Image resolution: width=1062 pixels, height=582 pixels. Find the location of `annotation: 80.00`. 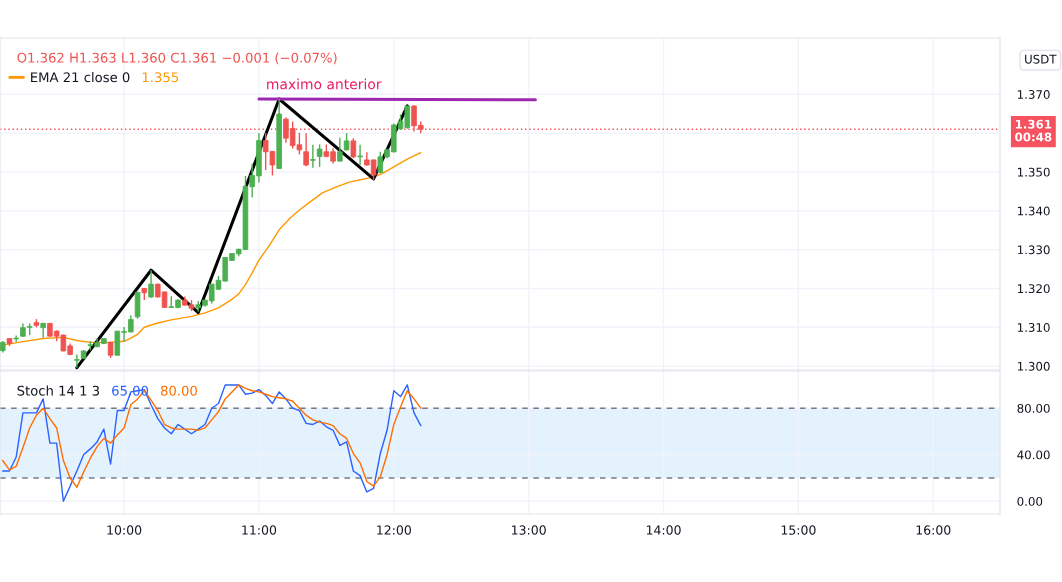

annotation: 80.00 is located at coordinates (178, 390).